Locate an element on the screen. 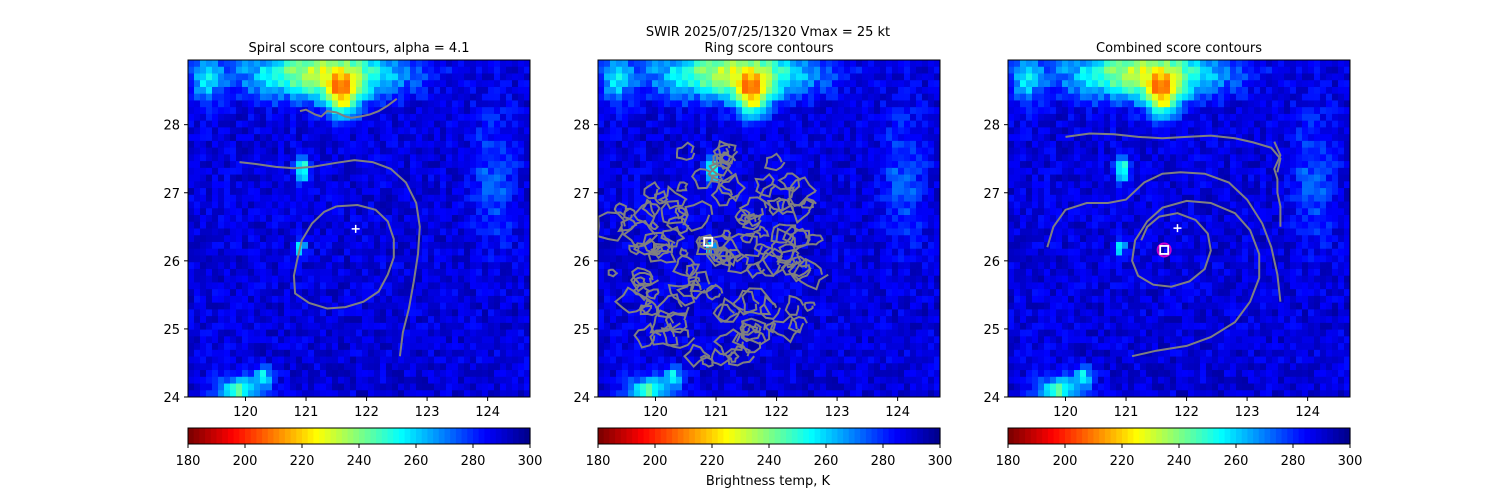 This screenshot has width=1500, height=500. colorbar-segment is located at coordinates (350, 436).